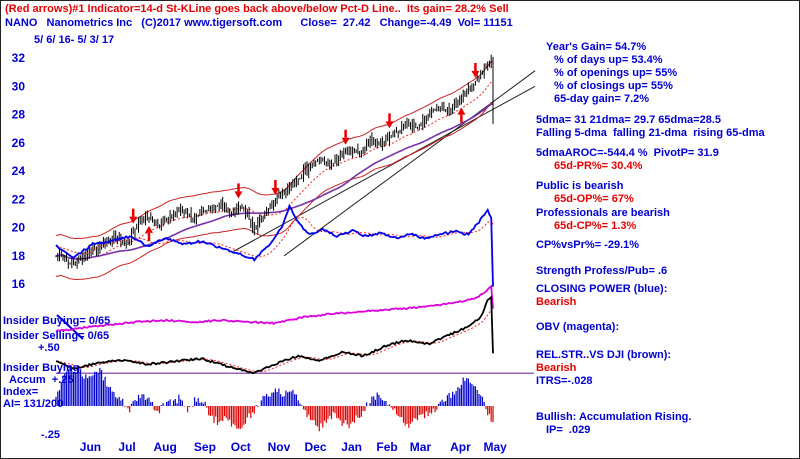 The width and height of the screenshot is (800, 459). What do you see at coordinates (421, 447) in the screenshot?
I see `month-axis-label: Mar` at bounding box center [421, 447].